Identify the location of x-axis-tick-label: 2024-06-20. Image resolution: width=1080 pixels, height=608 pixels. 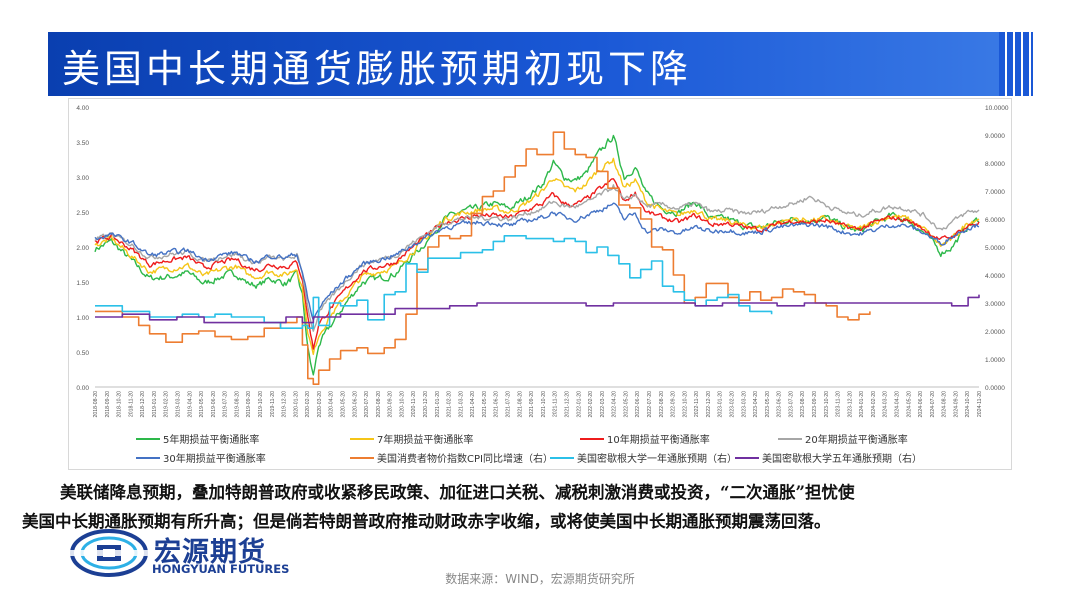
(921, 404).